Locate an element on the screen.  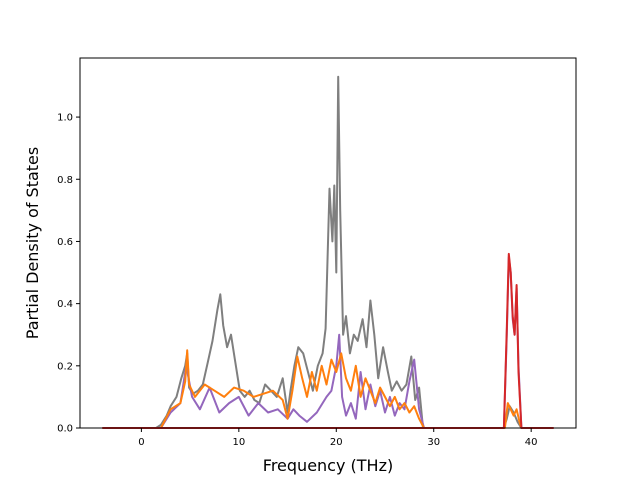
x-ticks: 0 10 20 30 40 is located at coordinates (338, 438).